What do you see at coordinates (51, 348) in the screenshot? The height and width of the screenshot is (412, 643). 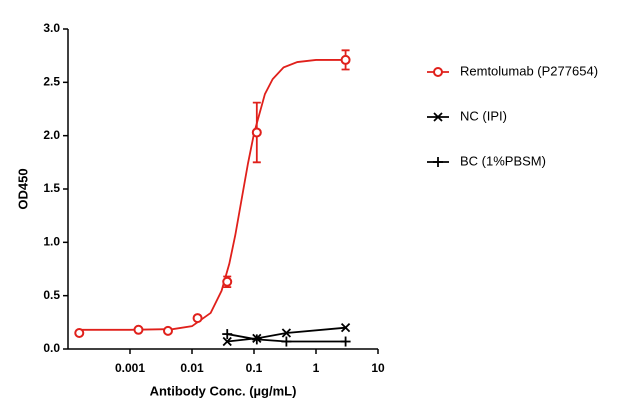 I see `y-tick-label: 0.0` at bounding box center [51, 348].